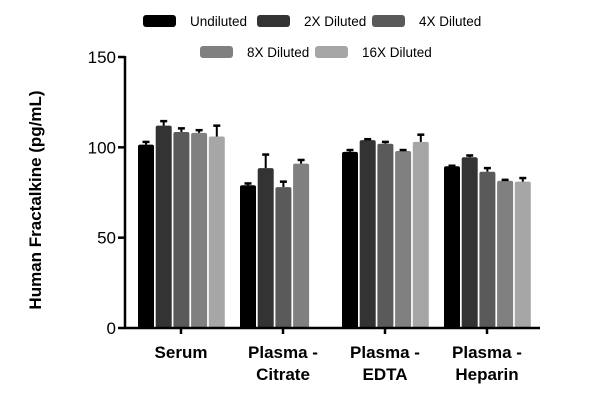 The width and height of the screenshot is (600, 420). Describe the element at coordinates (335, 21) in the screenshot. I see `legend-label: 2X Diluted` at that location.